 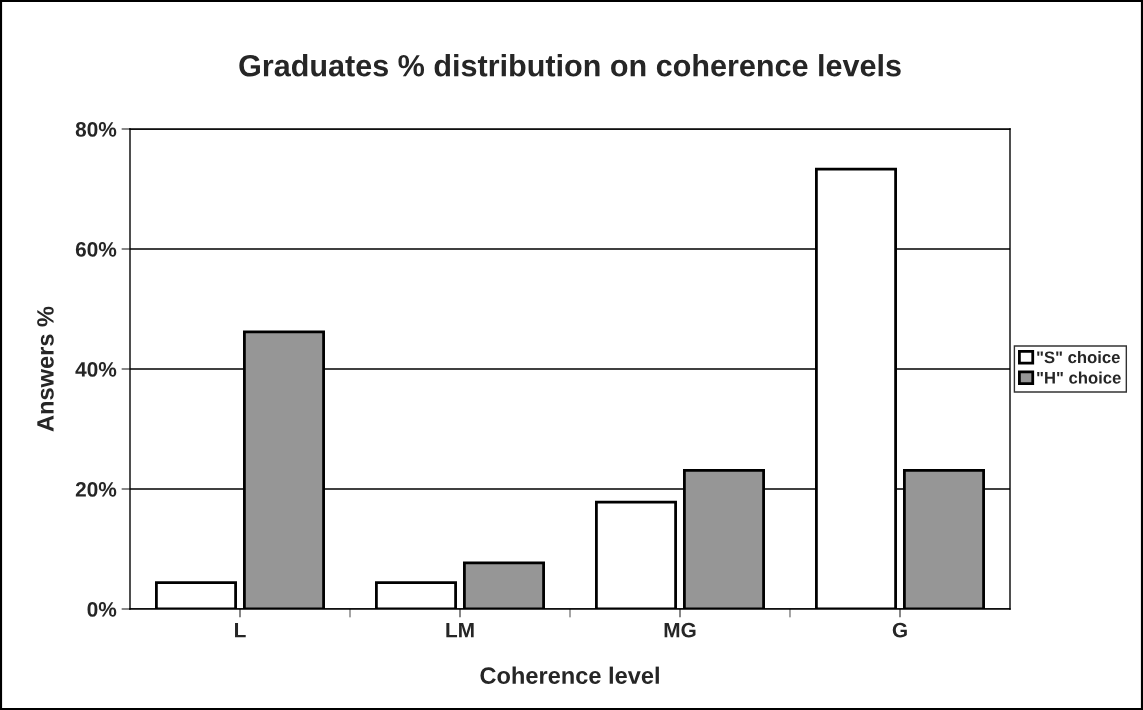 I want to click on y-tick-label: 20%, so click(x=96, y=489).